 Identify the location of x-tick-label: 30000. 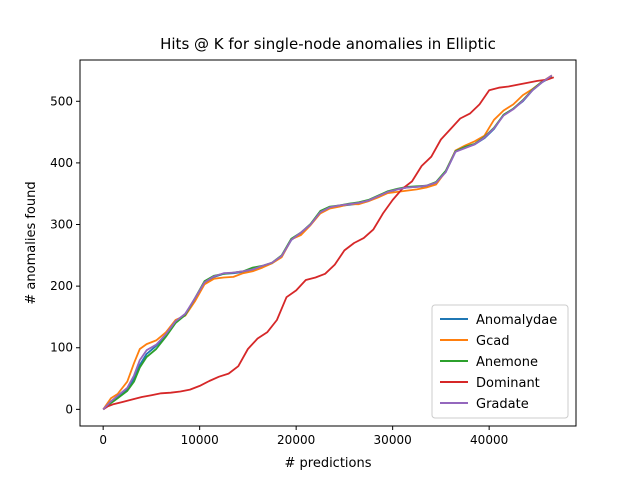
(393, 440).